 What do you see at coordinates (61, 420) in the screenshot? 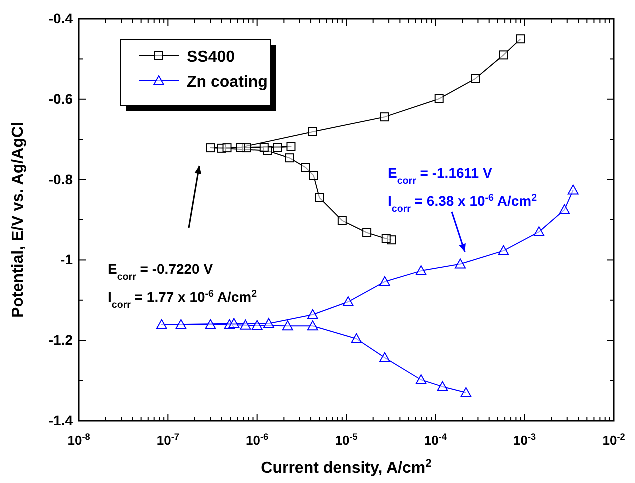
I see `y-tick-label: -1.4` at bounding box center [61, 420].